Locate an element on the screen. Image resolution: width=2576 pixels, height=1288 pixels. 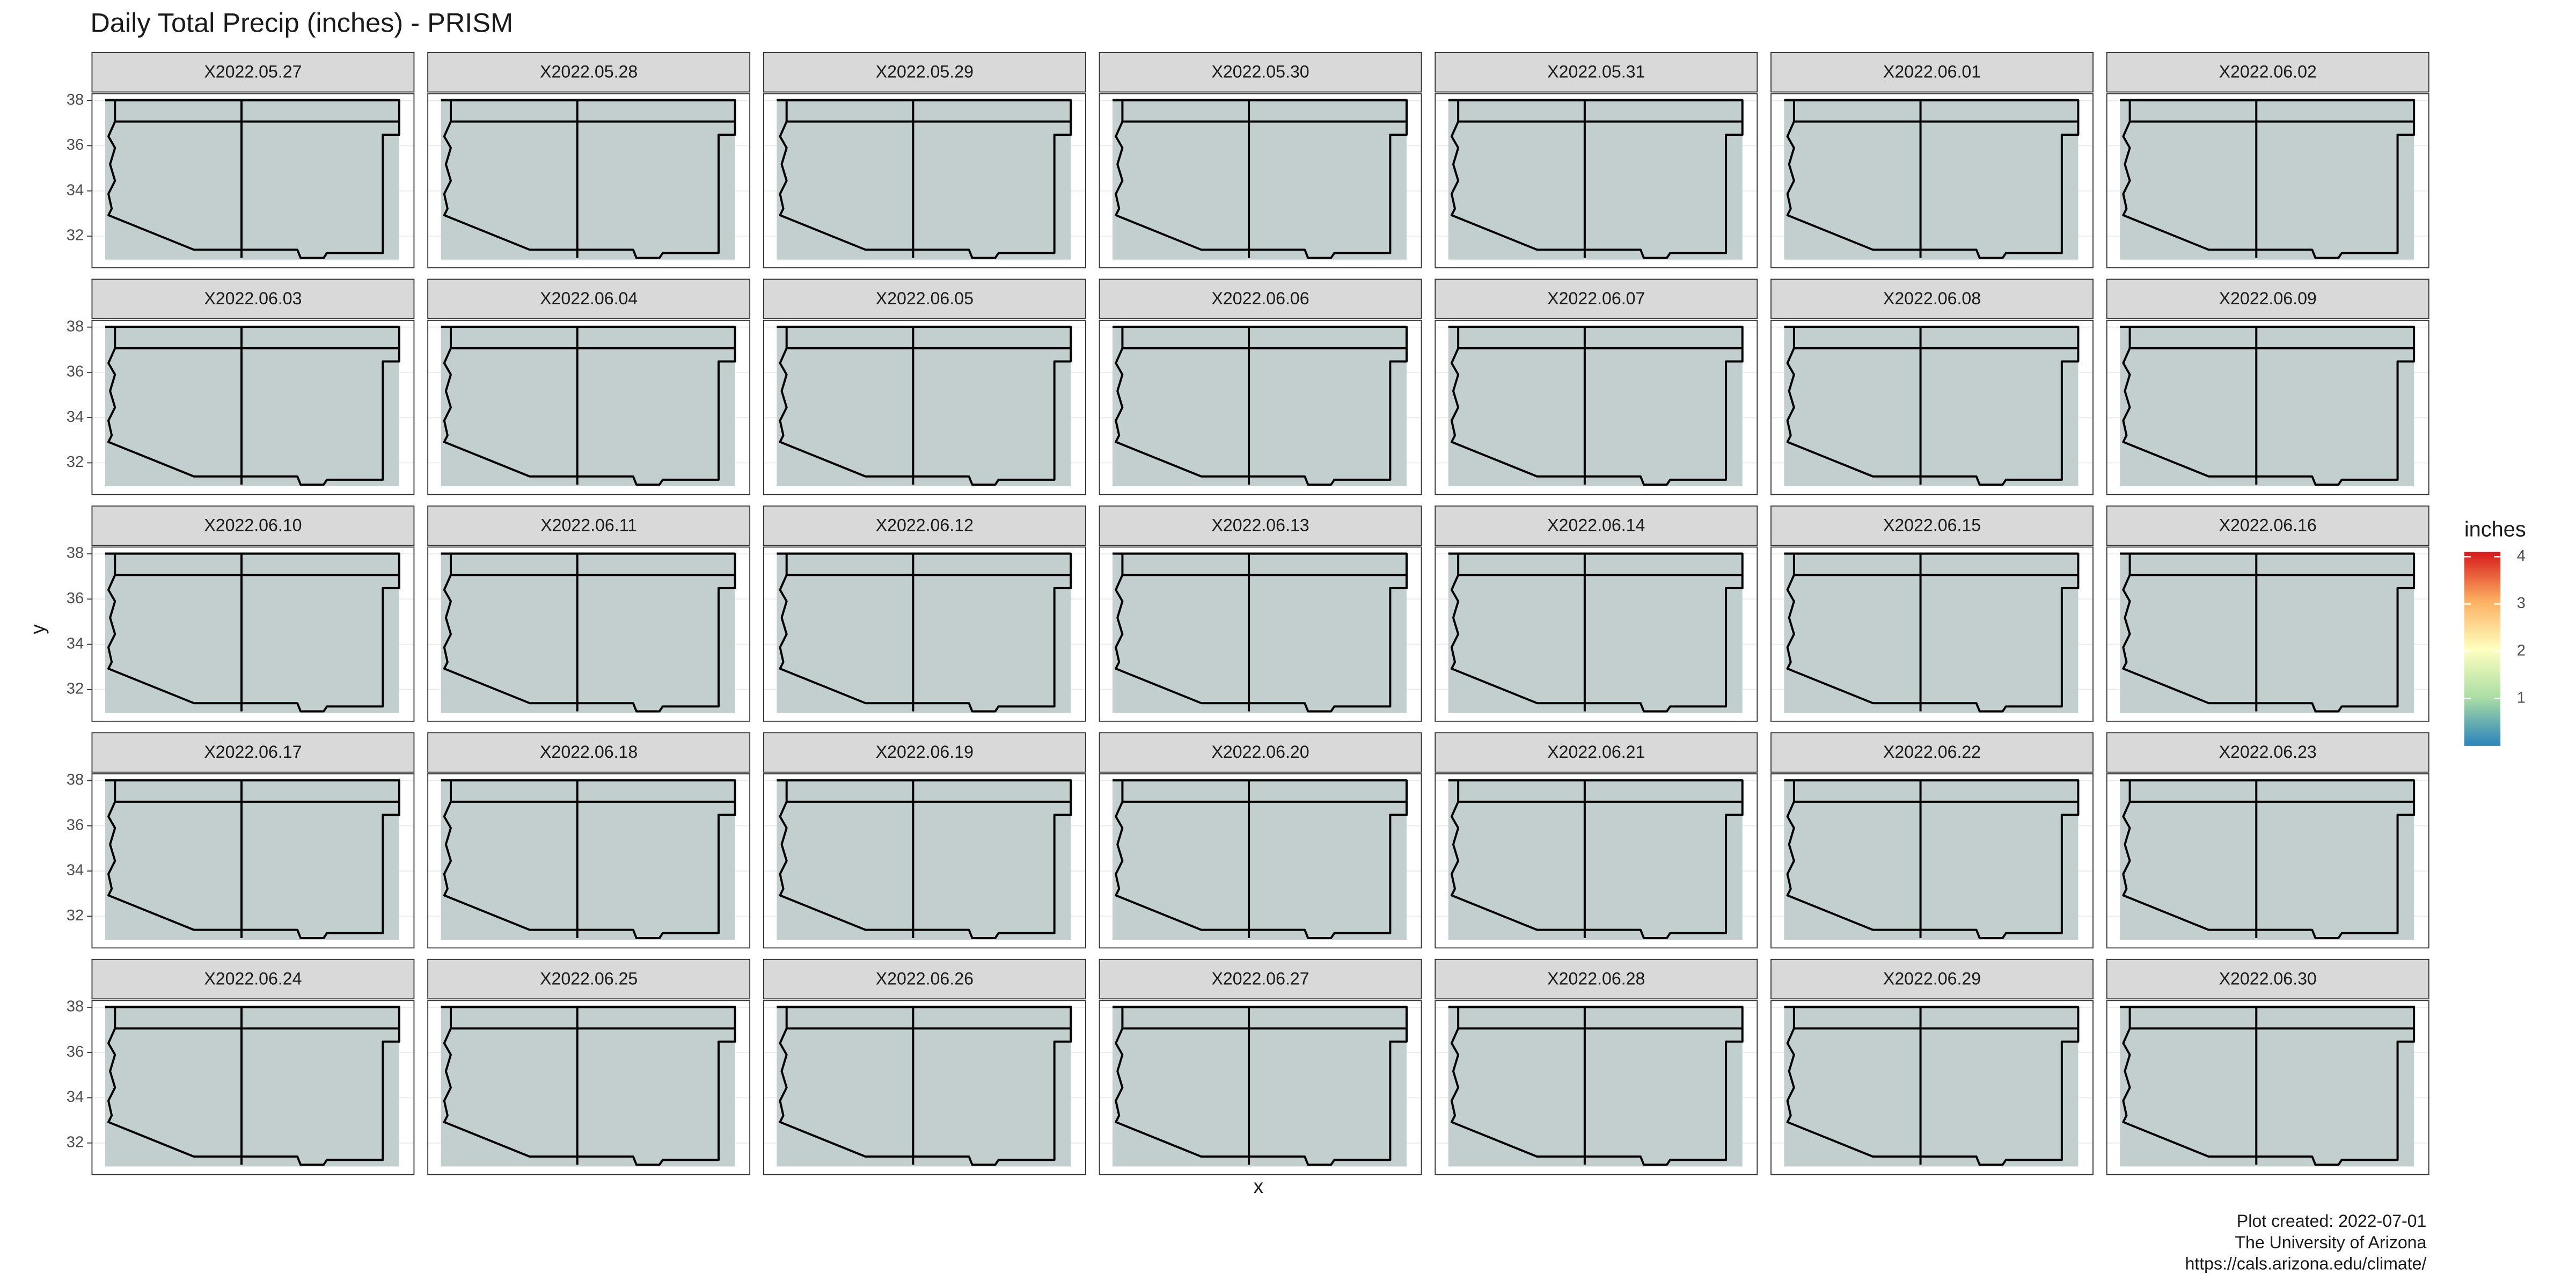
strip-label: X2022.06.11 is located at coordinates (588, 525).